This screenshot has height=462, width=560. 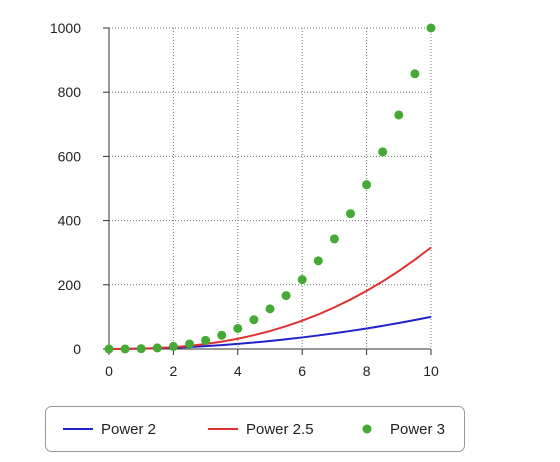 I want to click on x-tick-label: 10, so click(x=431, y=371).